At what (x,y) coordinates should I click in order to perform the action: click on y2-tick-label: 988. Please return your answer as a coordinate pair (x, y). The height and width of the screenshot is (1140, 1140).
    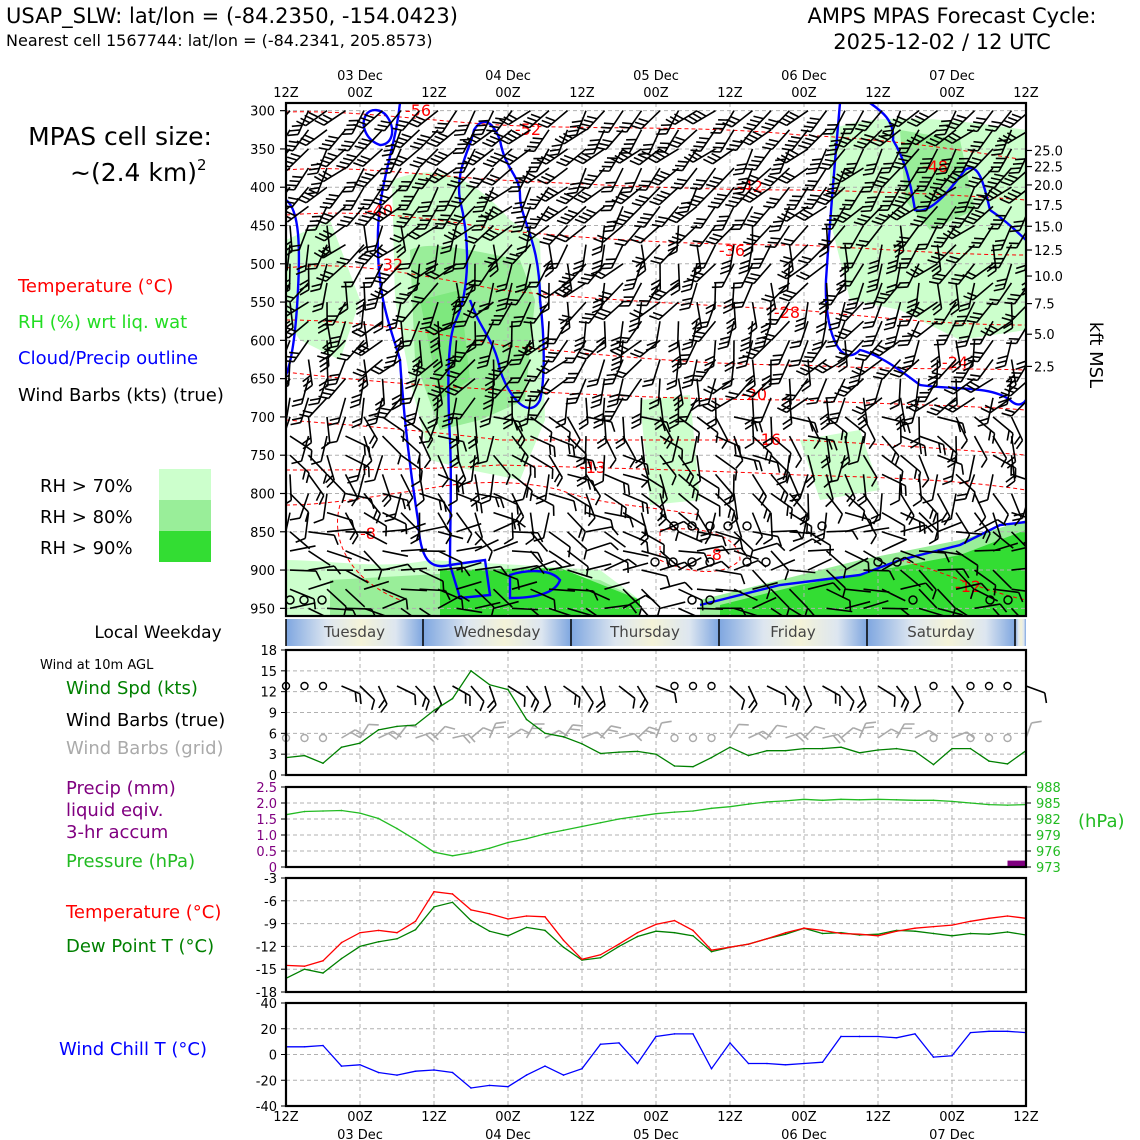
    Looking at the image, I should click on (1048, 788).